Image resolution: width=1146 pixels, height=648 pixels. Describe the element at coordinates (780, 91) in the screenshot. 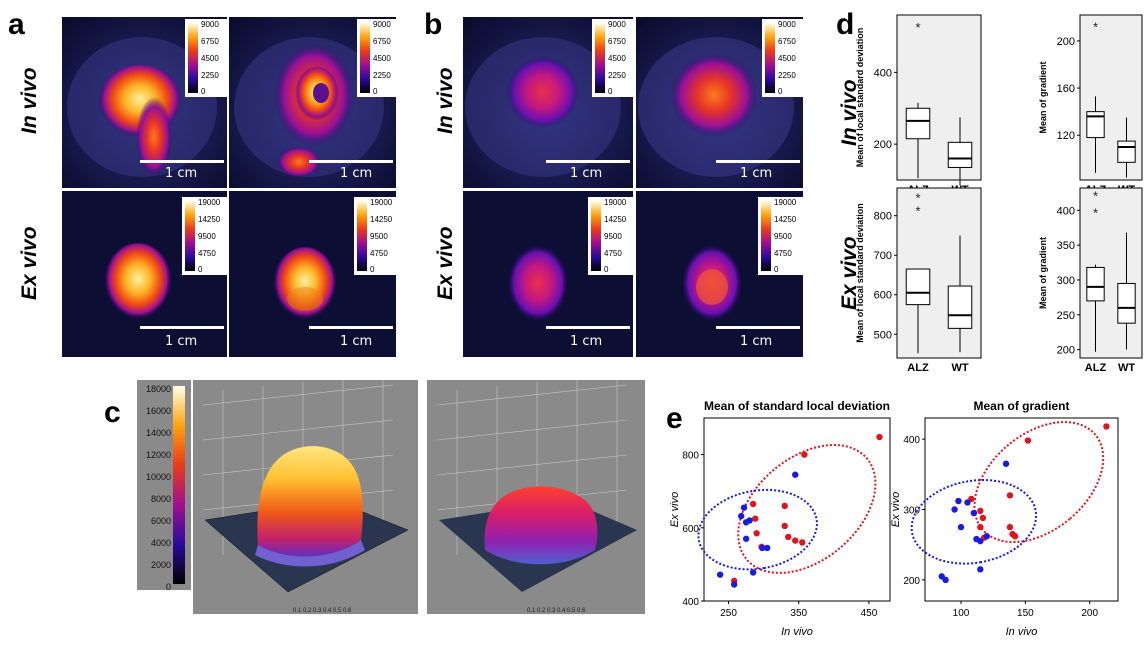

I see `colorbar-tick: 0` at that location.